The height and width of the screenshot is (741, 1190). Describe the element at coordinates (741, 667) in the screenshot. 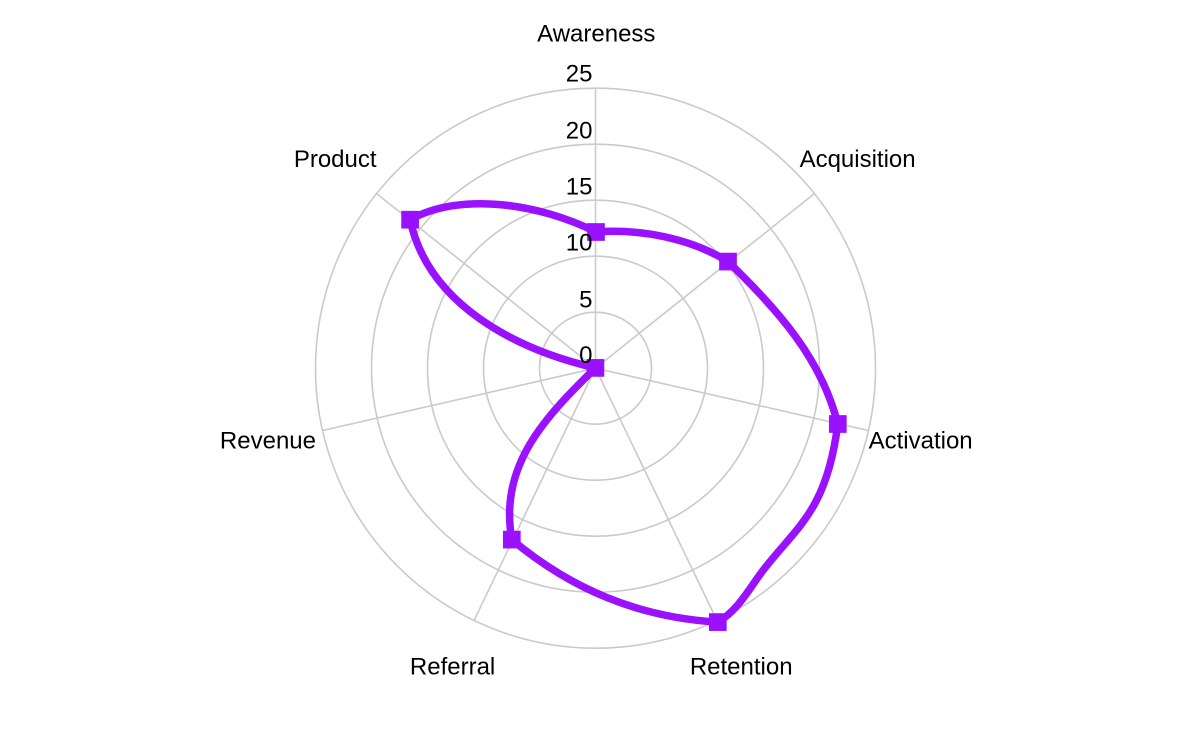

I see `svg-text: Retention` at that location.